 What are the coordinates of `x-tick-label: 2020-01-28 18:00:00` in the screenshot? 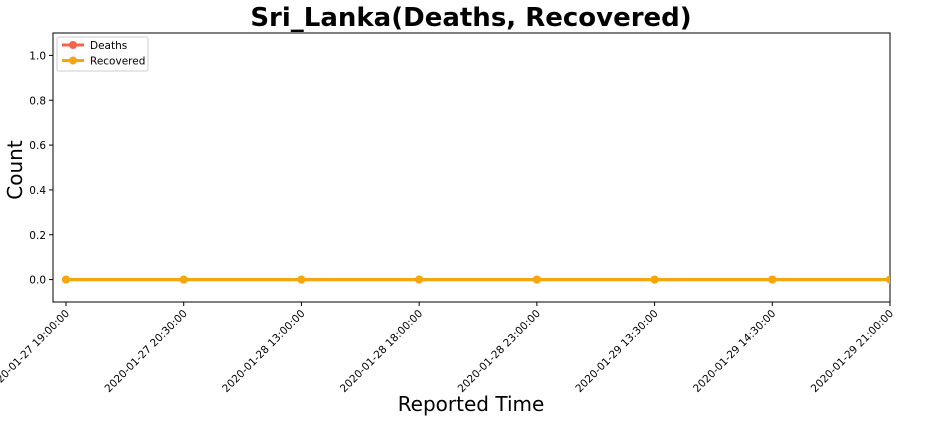 It's located at (381, 351).